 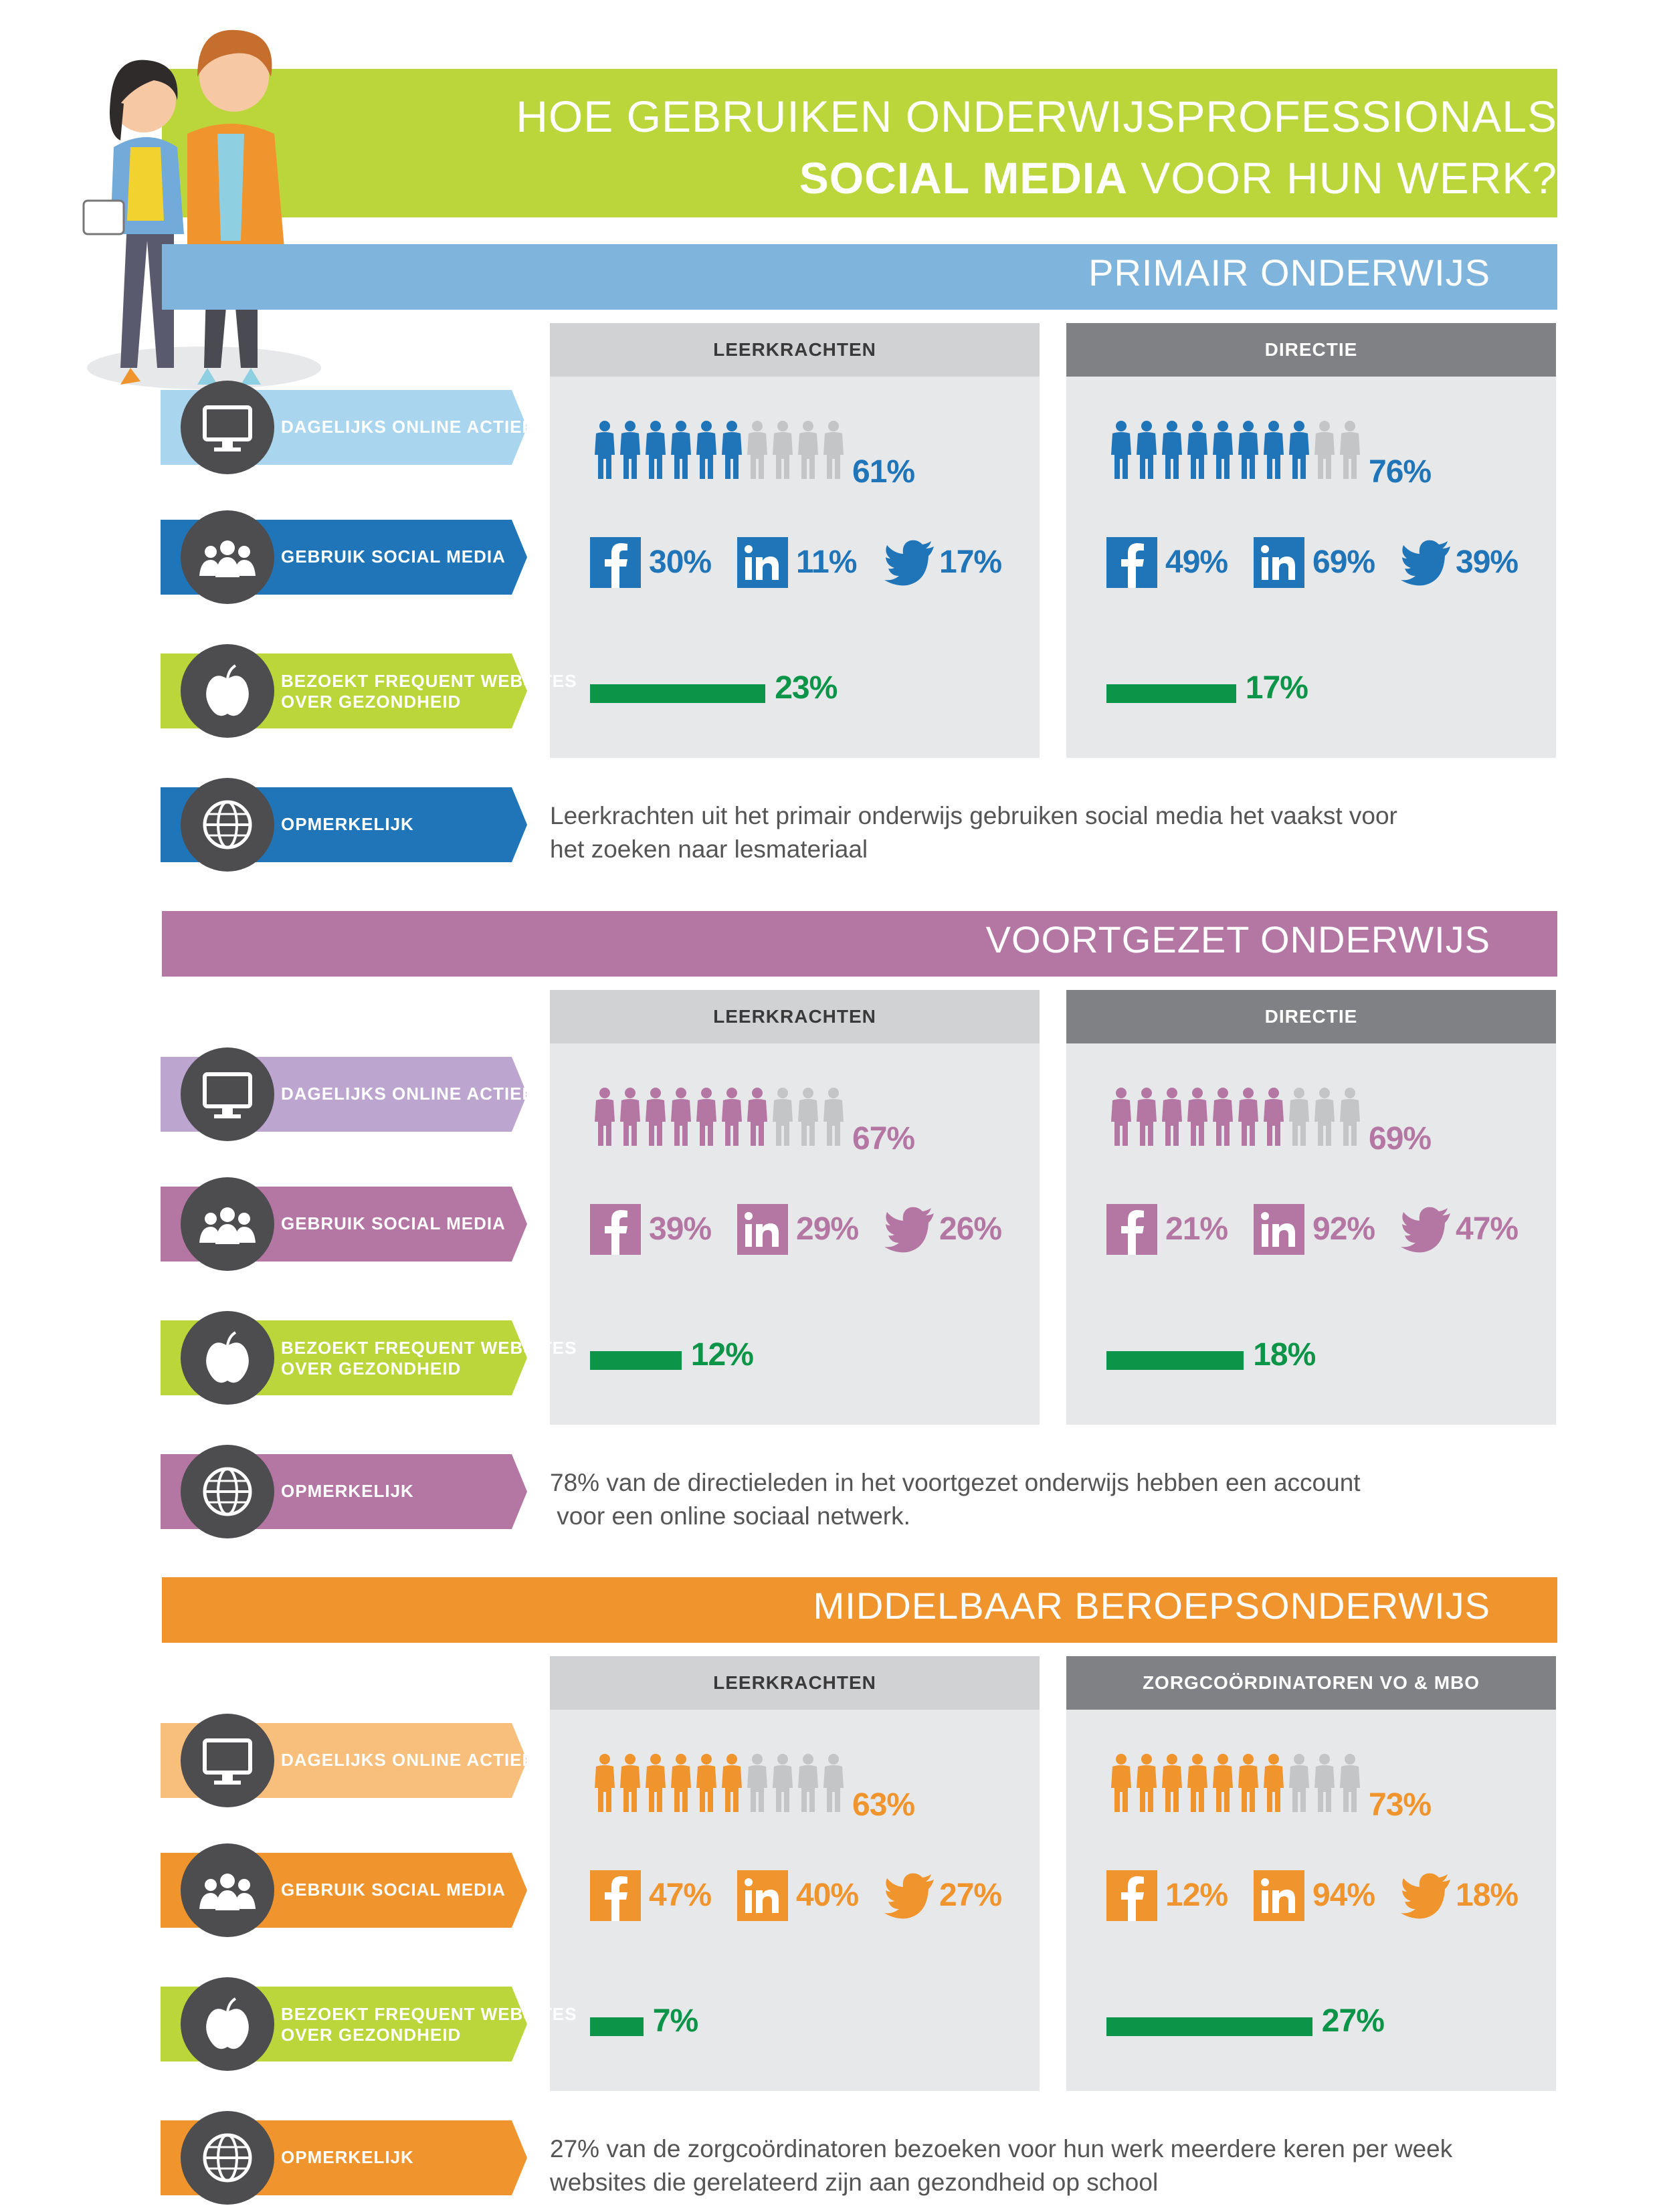 I want to click on linkedin-percentage: 40%, so click(x=827, y=1896).